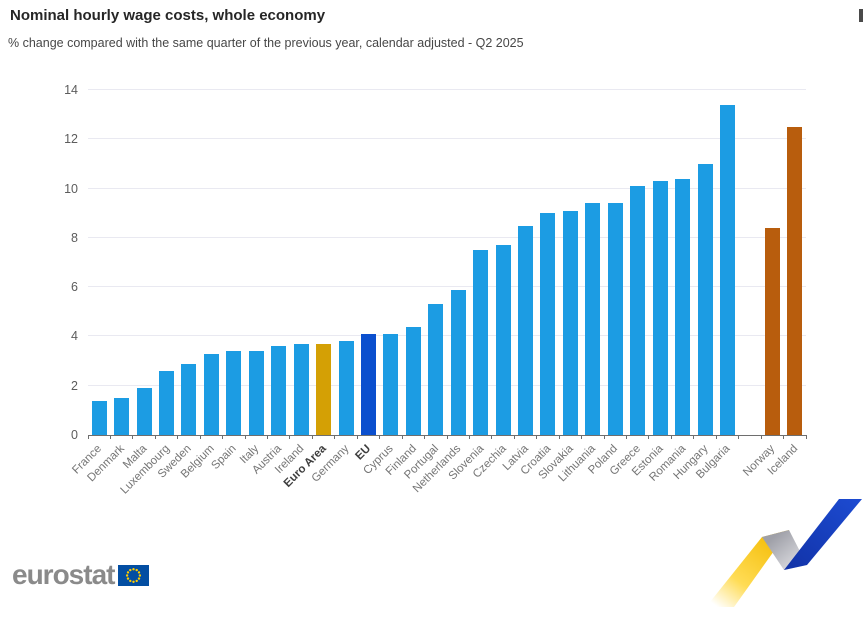  What do you see at coordinates (74, 287) in the screenshot?
I see `y-tick-label-6: 6` at bounding box center [74, 287].